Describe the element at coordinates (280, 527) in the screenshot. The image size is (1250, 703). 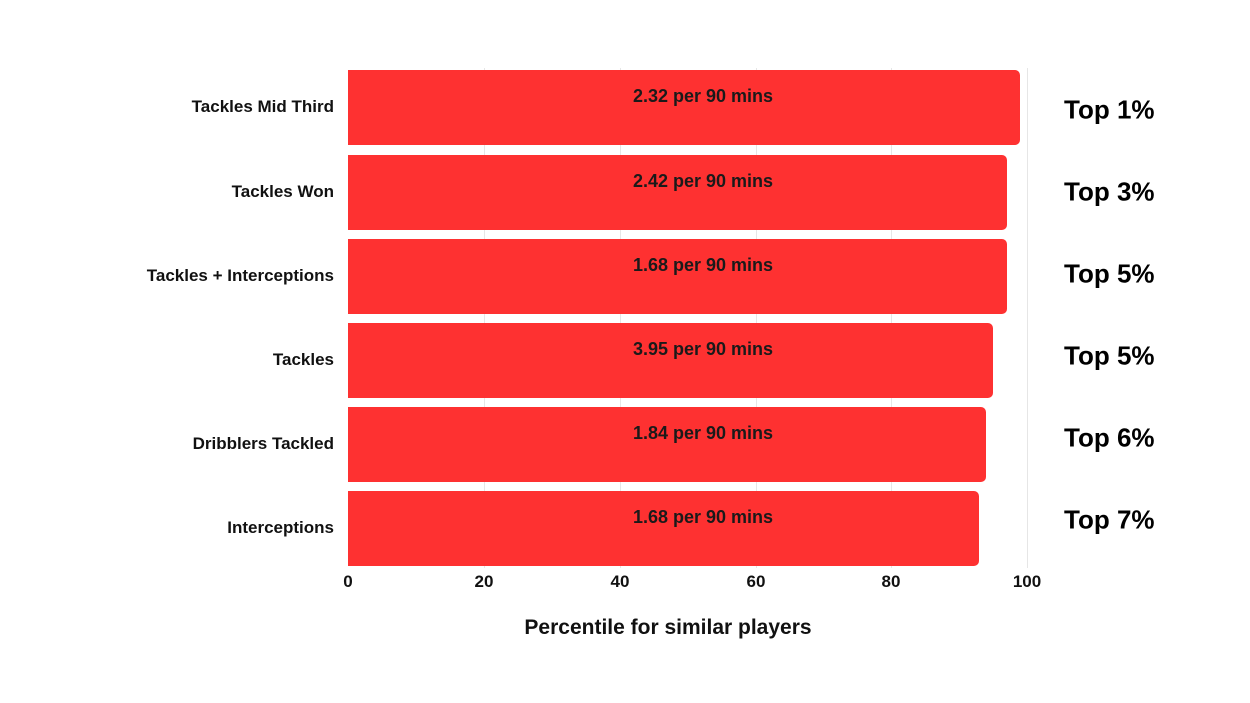
I see `category-label: Interceptions` at that location.